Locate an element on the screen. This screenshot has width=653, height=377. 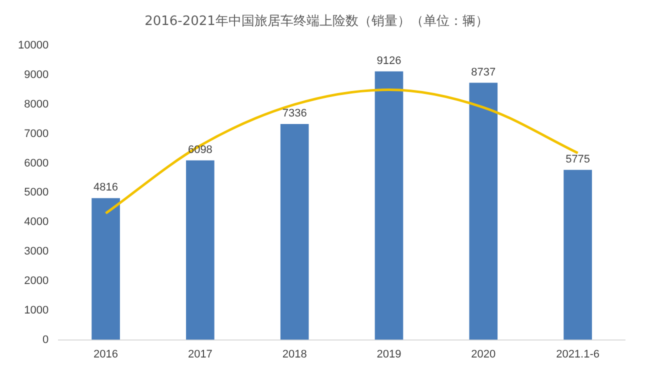
y-tick-label: 8000 is located at coordinates (36, 104).